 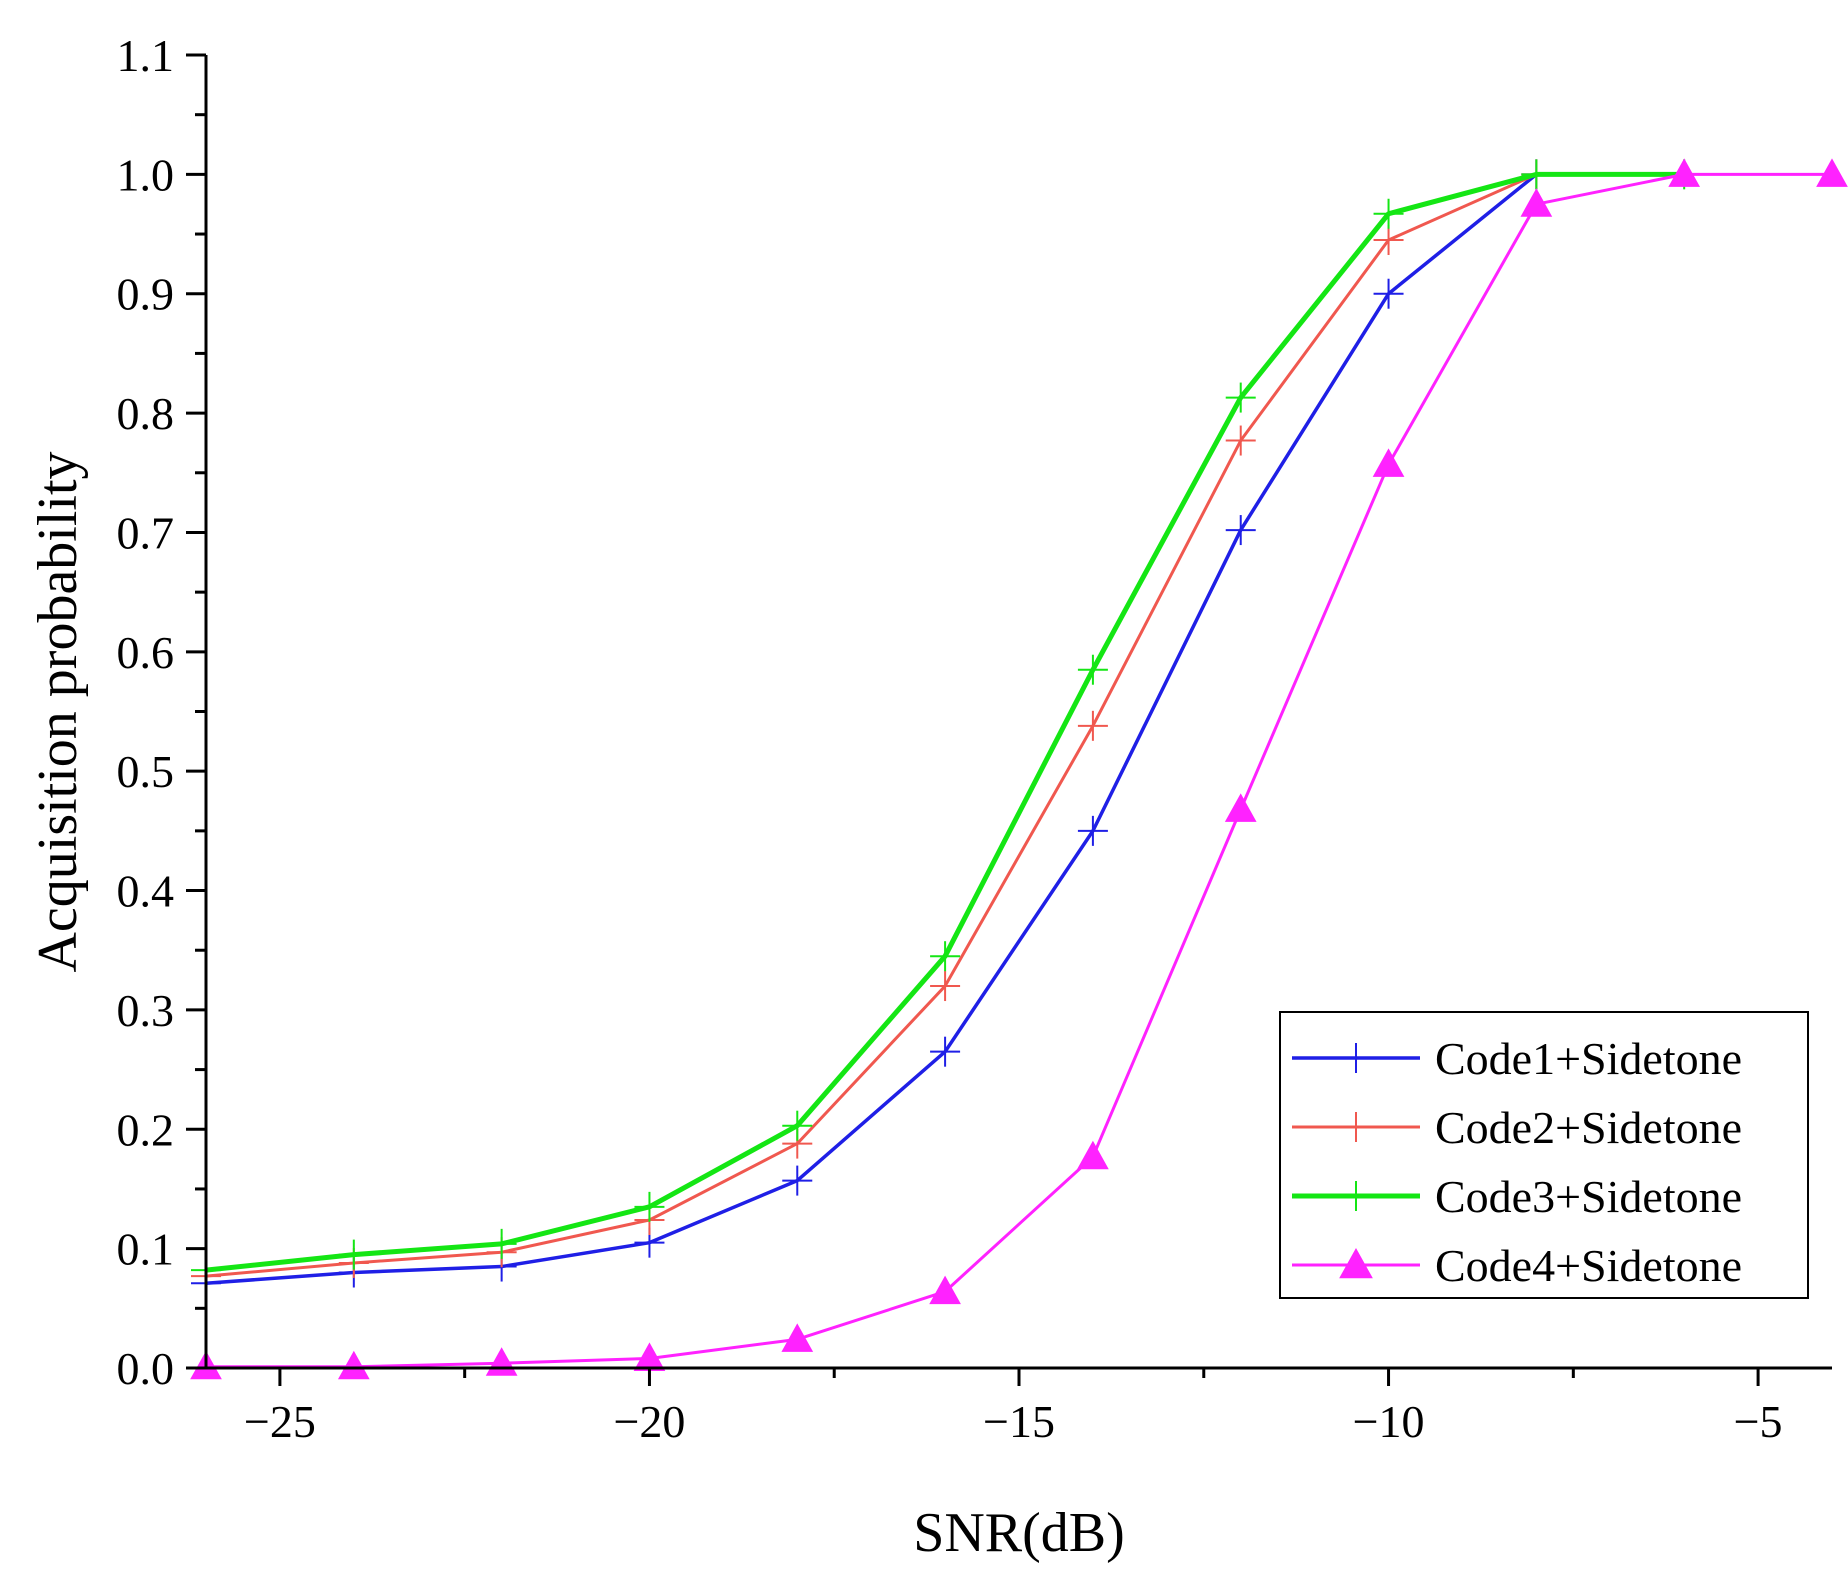 I want to click on x-tick-label: −5, so click(x=1758, y=1421).